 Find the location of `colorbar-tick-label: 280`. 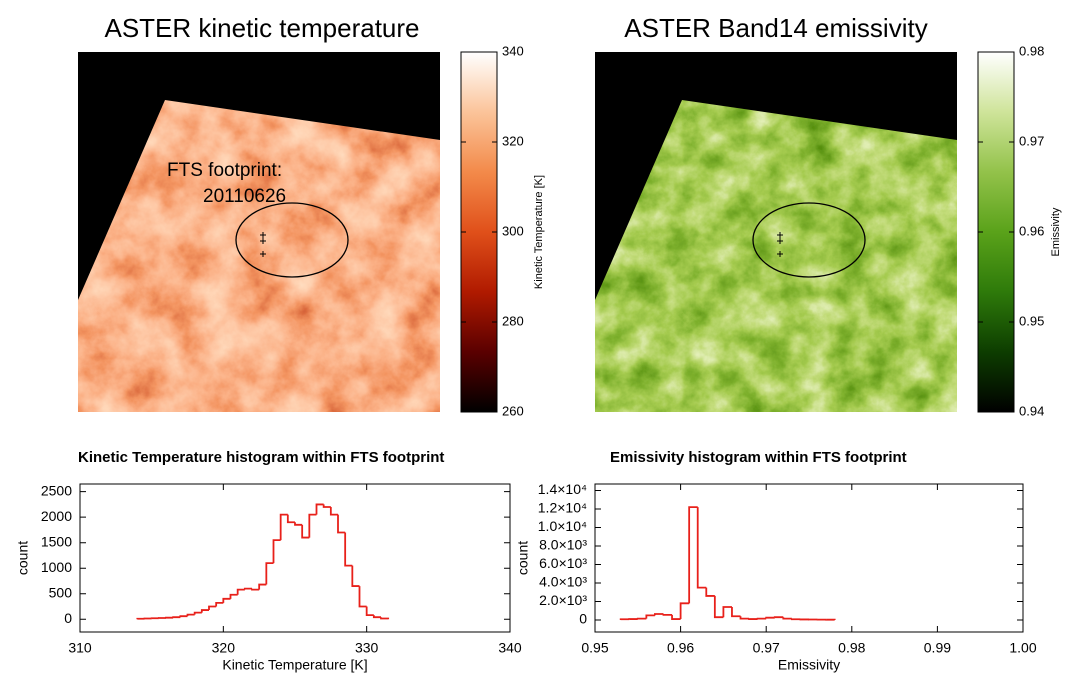

colorbar-tick-label: 280 is located at coordinates (513, 320).